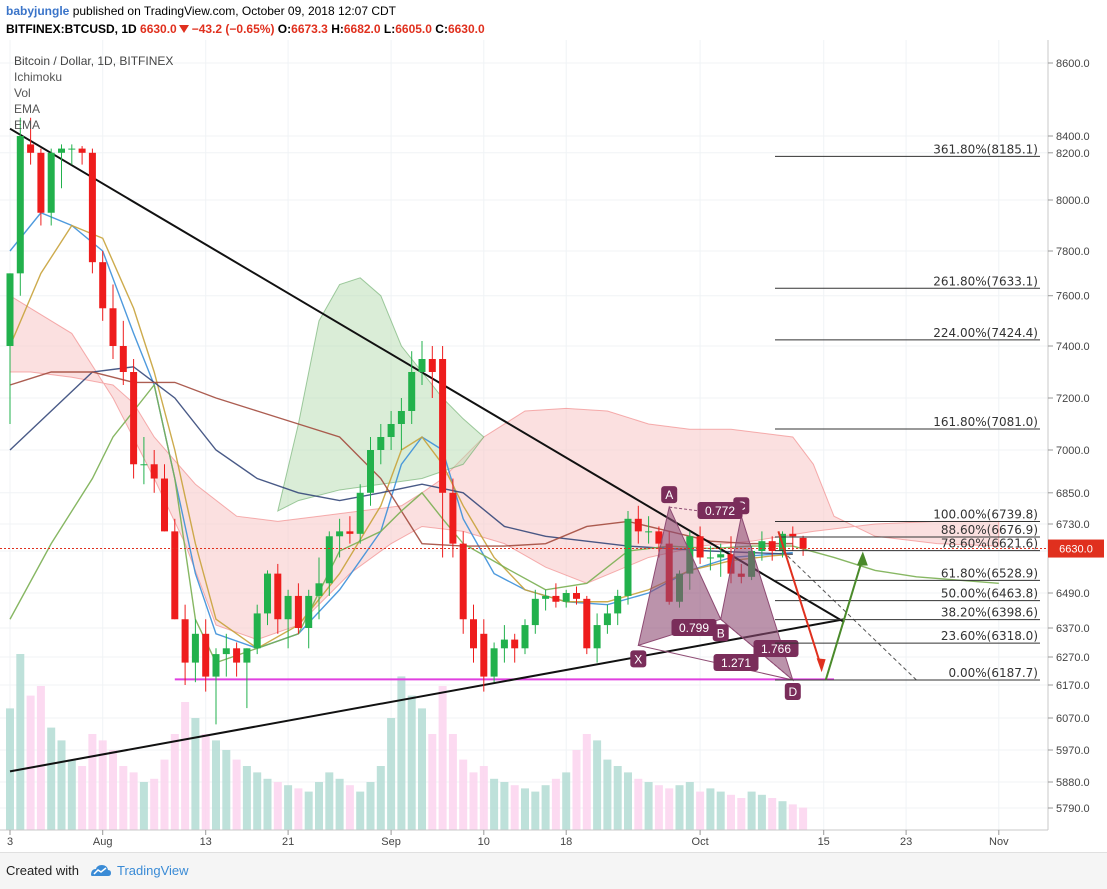  I want to click on bearish-projection-arrow, so click(800, 600).